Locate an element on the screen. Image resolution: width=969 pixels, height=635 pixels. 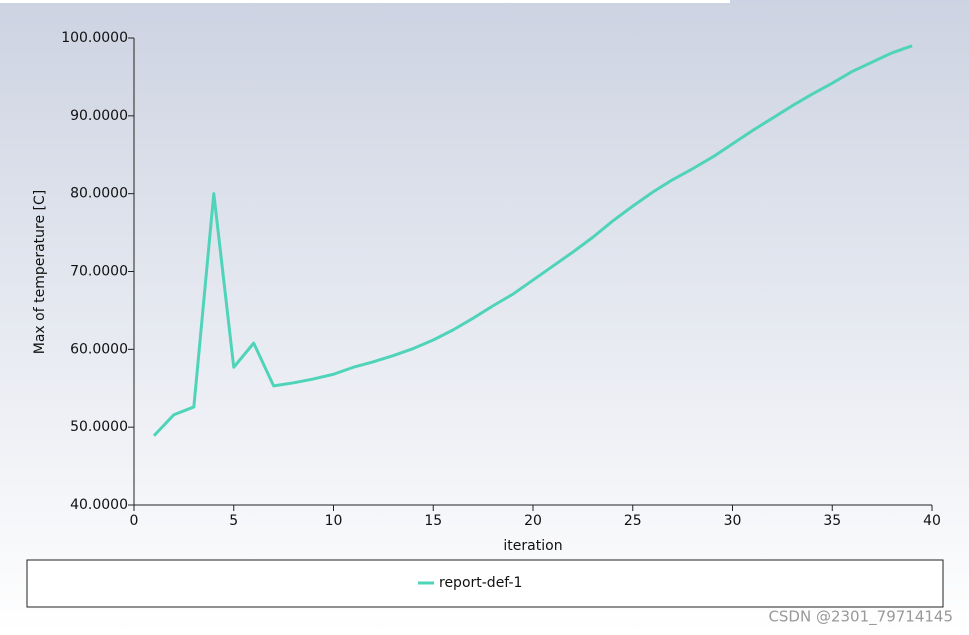
x-tick-label: 35 is located at coordinates (832, 521).